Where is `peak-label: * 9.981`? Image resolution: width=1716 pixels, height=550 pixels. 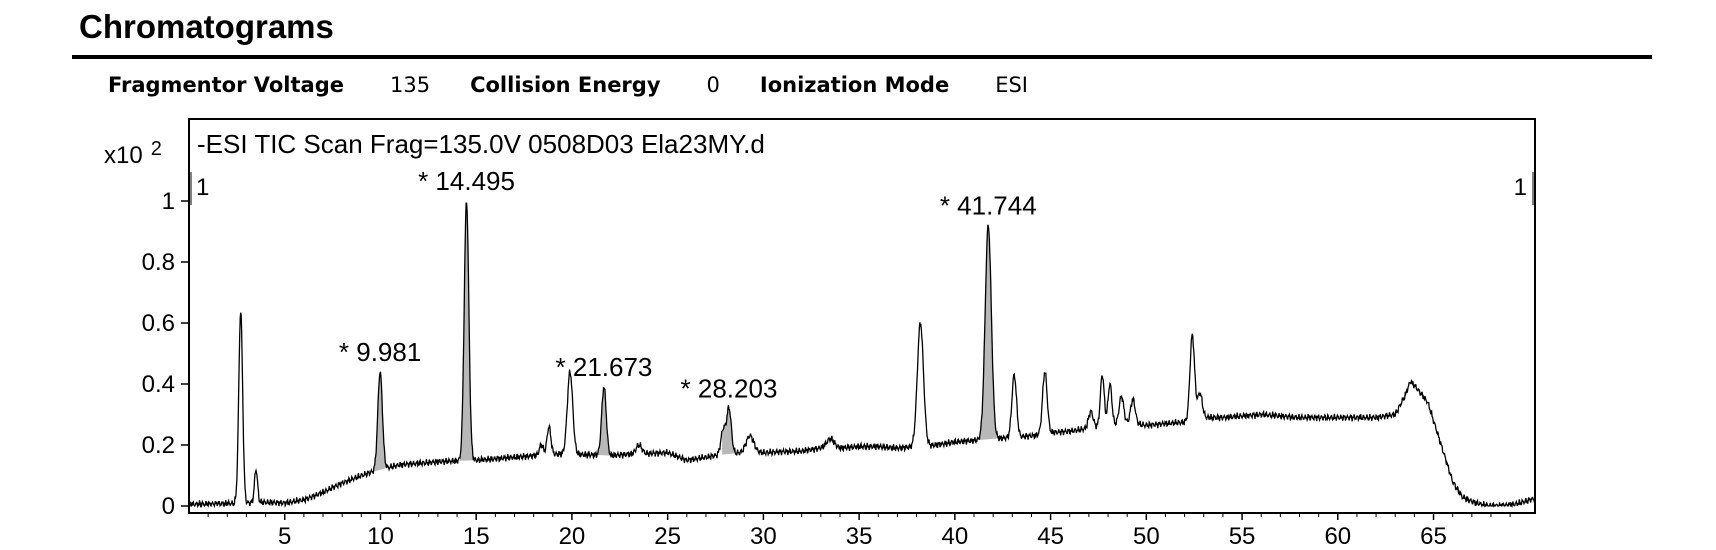
peak-label: * 9.981 is located at coordinates (380, 352).